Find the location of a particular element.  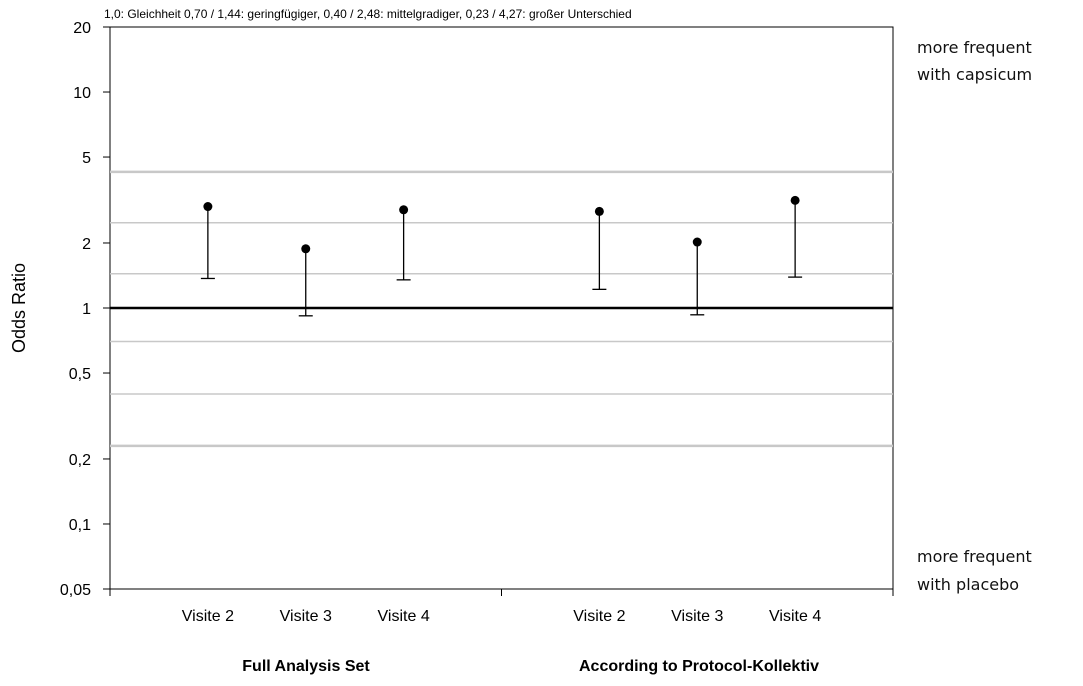

annotation-lower-line2: with placebo is located at coordinates (968, 584).